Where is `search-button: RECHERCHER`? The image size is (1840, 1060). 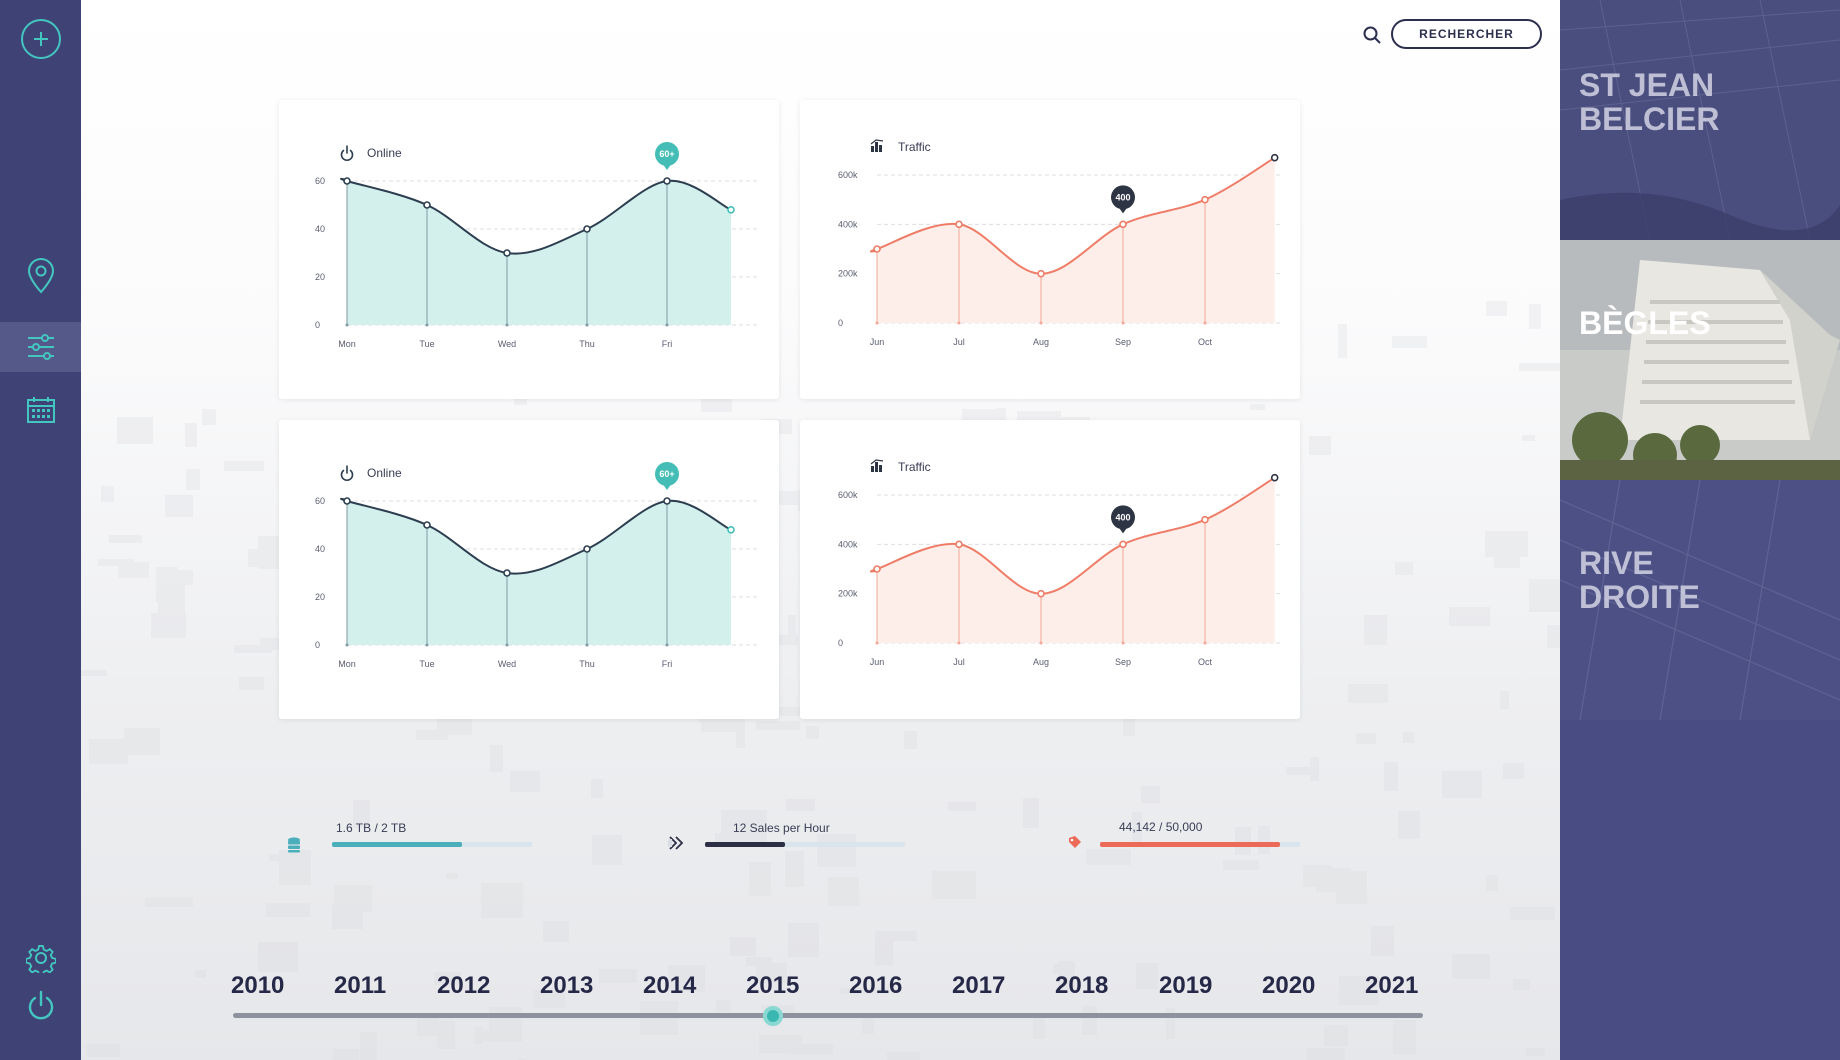 search-button: RECHERCHER is located at coordinates (1466, 34).